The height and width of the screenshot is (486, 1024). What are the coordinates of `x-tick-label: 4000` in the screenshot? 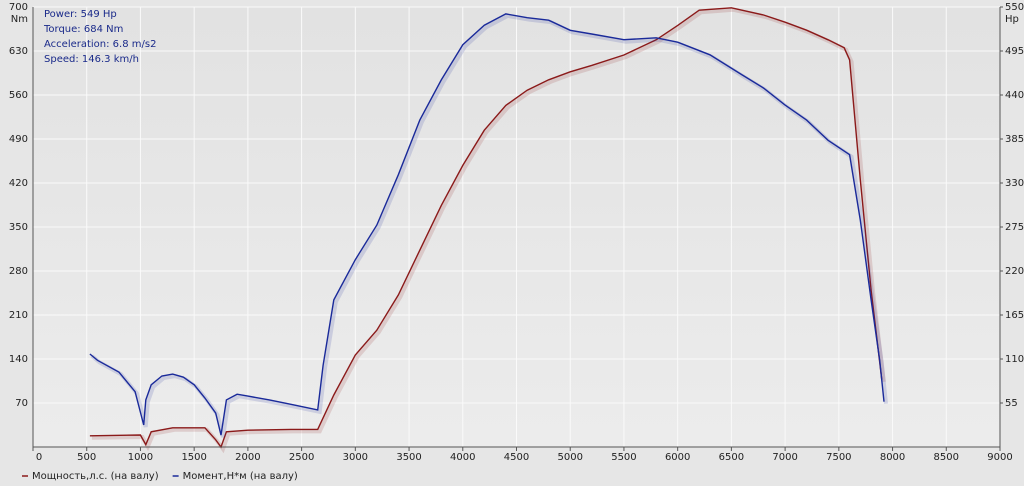 It's located at (462, 457).